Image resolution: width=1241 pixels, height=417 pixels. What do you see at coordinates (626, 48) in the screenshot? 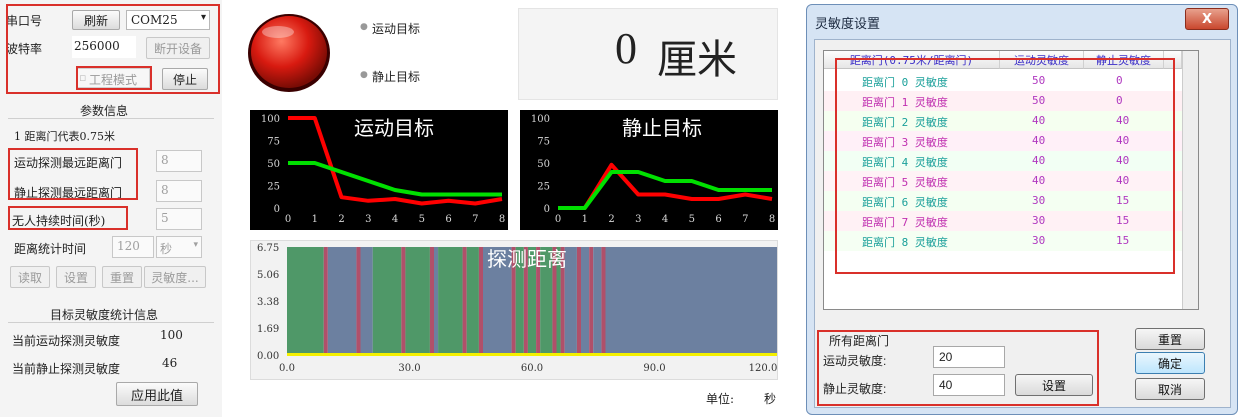
I see `distance-value: 0` at bounding box center [626, 48].